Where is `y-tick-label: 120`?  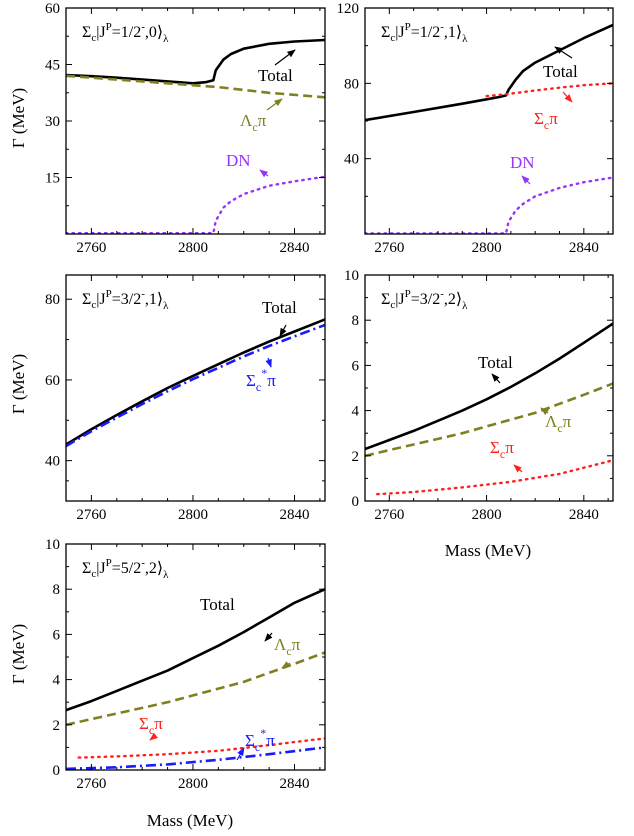
y-tick-label: 120 is located at coordinates (348, 9).